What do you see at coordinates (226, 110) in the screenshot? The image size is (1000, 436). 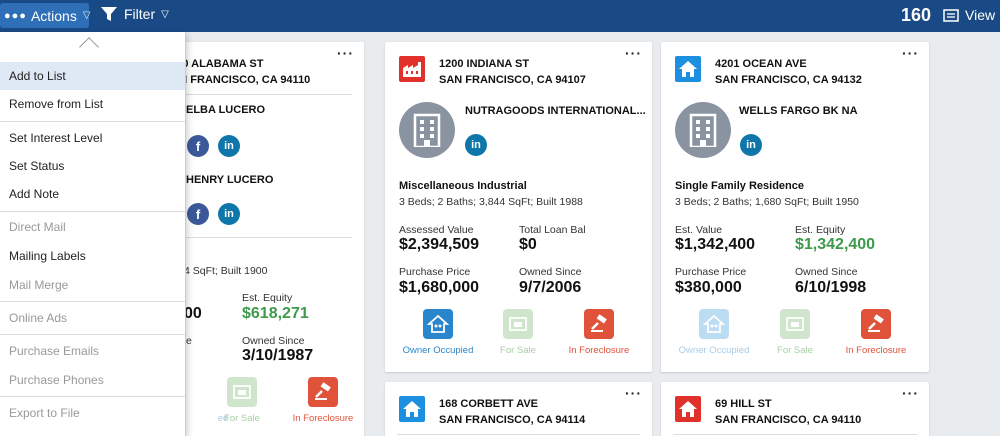 I see `owner-name: ELBA LUCERO` at bounding box center [226, 110].